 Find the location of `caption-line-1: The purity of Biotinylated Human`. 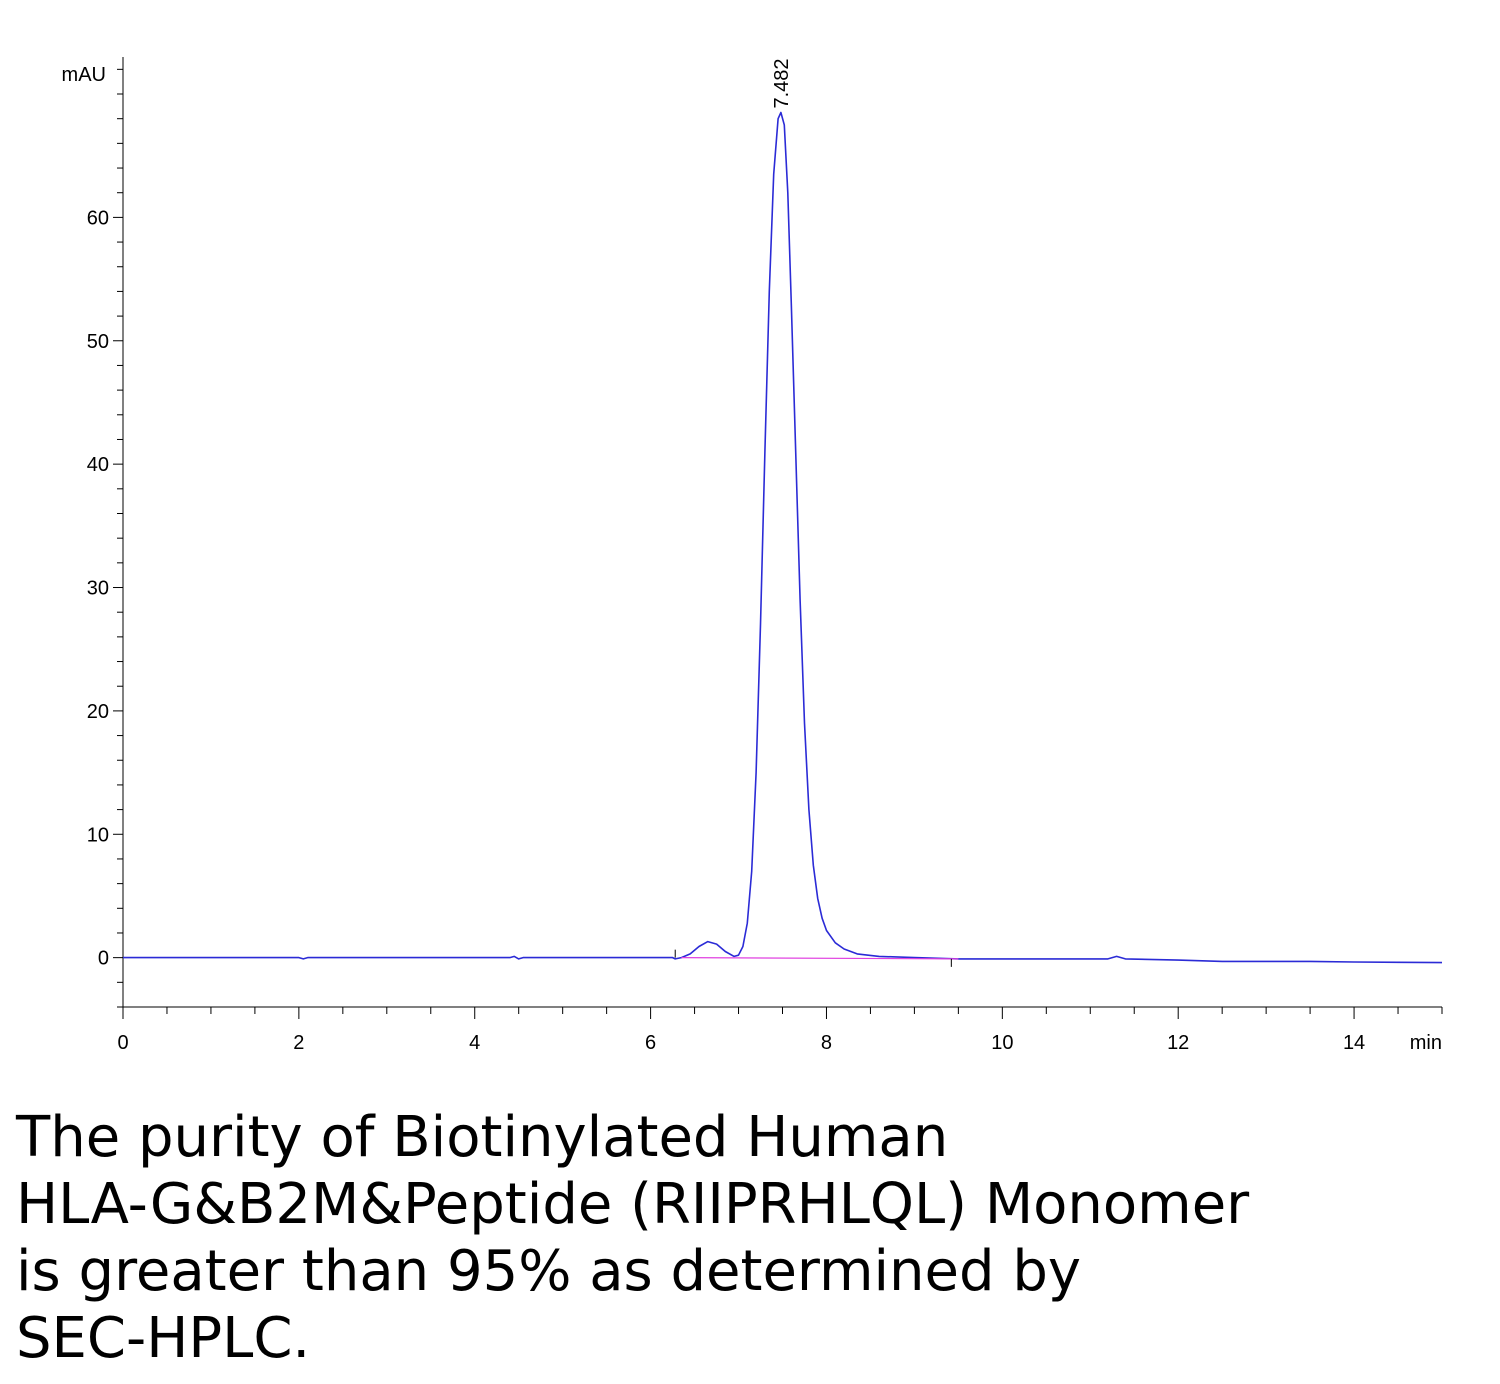

caption-line-1: The purity of Biotinylated Human is located at coordinates (482, 1137).